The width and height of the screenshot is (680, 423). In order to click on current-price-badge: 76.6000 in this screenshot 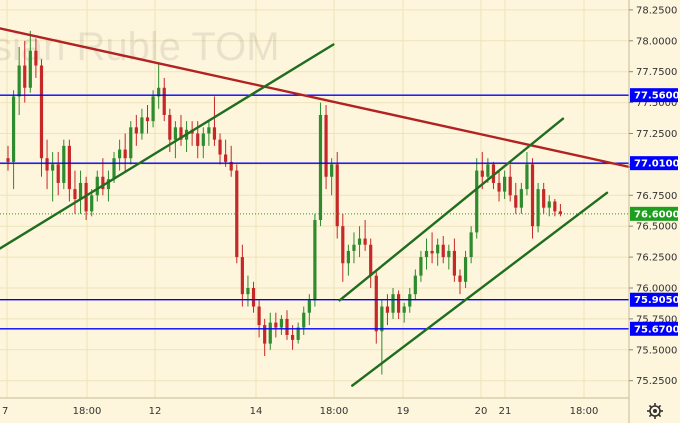, I will do `click(655, 213)`.